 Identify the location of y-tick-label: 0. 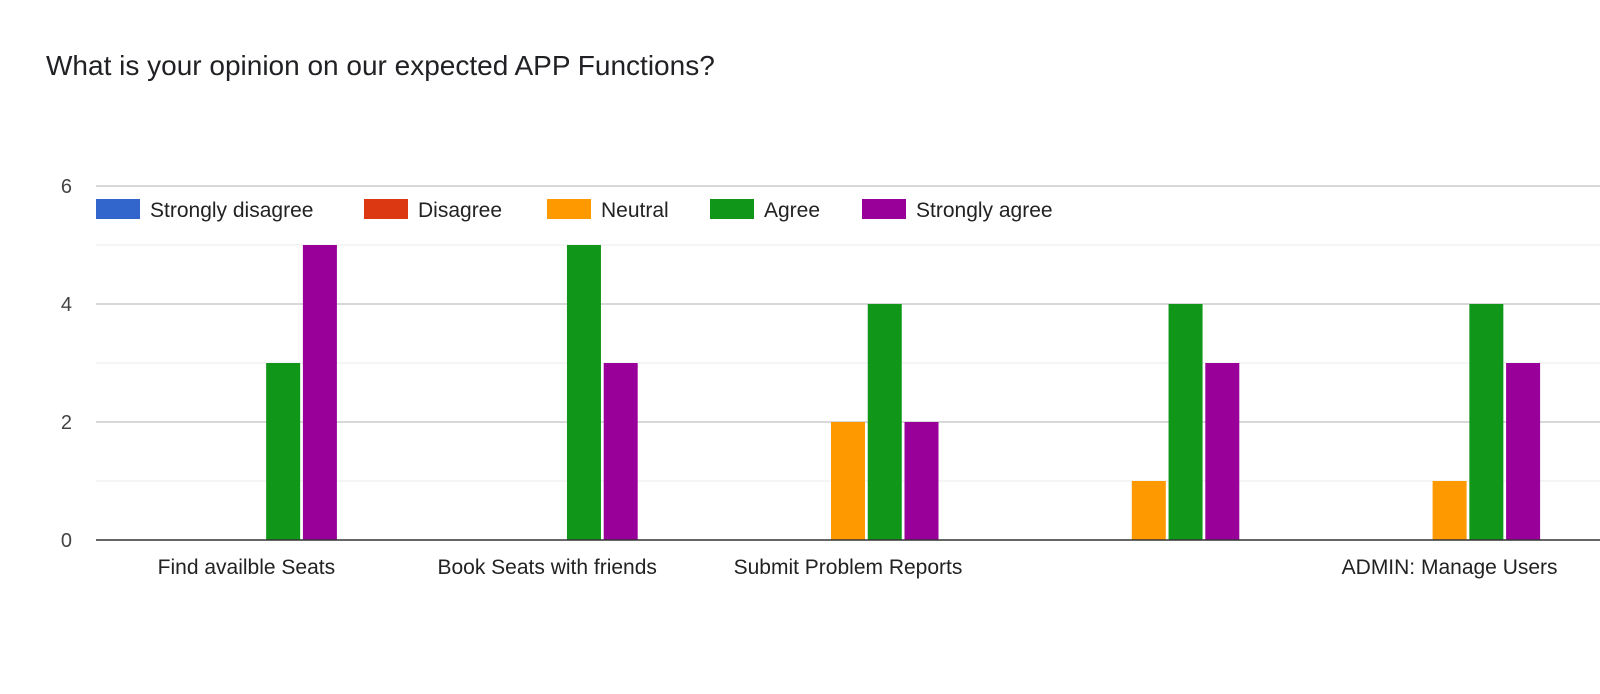
(66, 541).